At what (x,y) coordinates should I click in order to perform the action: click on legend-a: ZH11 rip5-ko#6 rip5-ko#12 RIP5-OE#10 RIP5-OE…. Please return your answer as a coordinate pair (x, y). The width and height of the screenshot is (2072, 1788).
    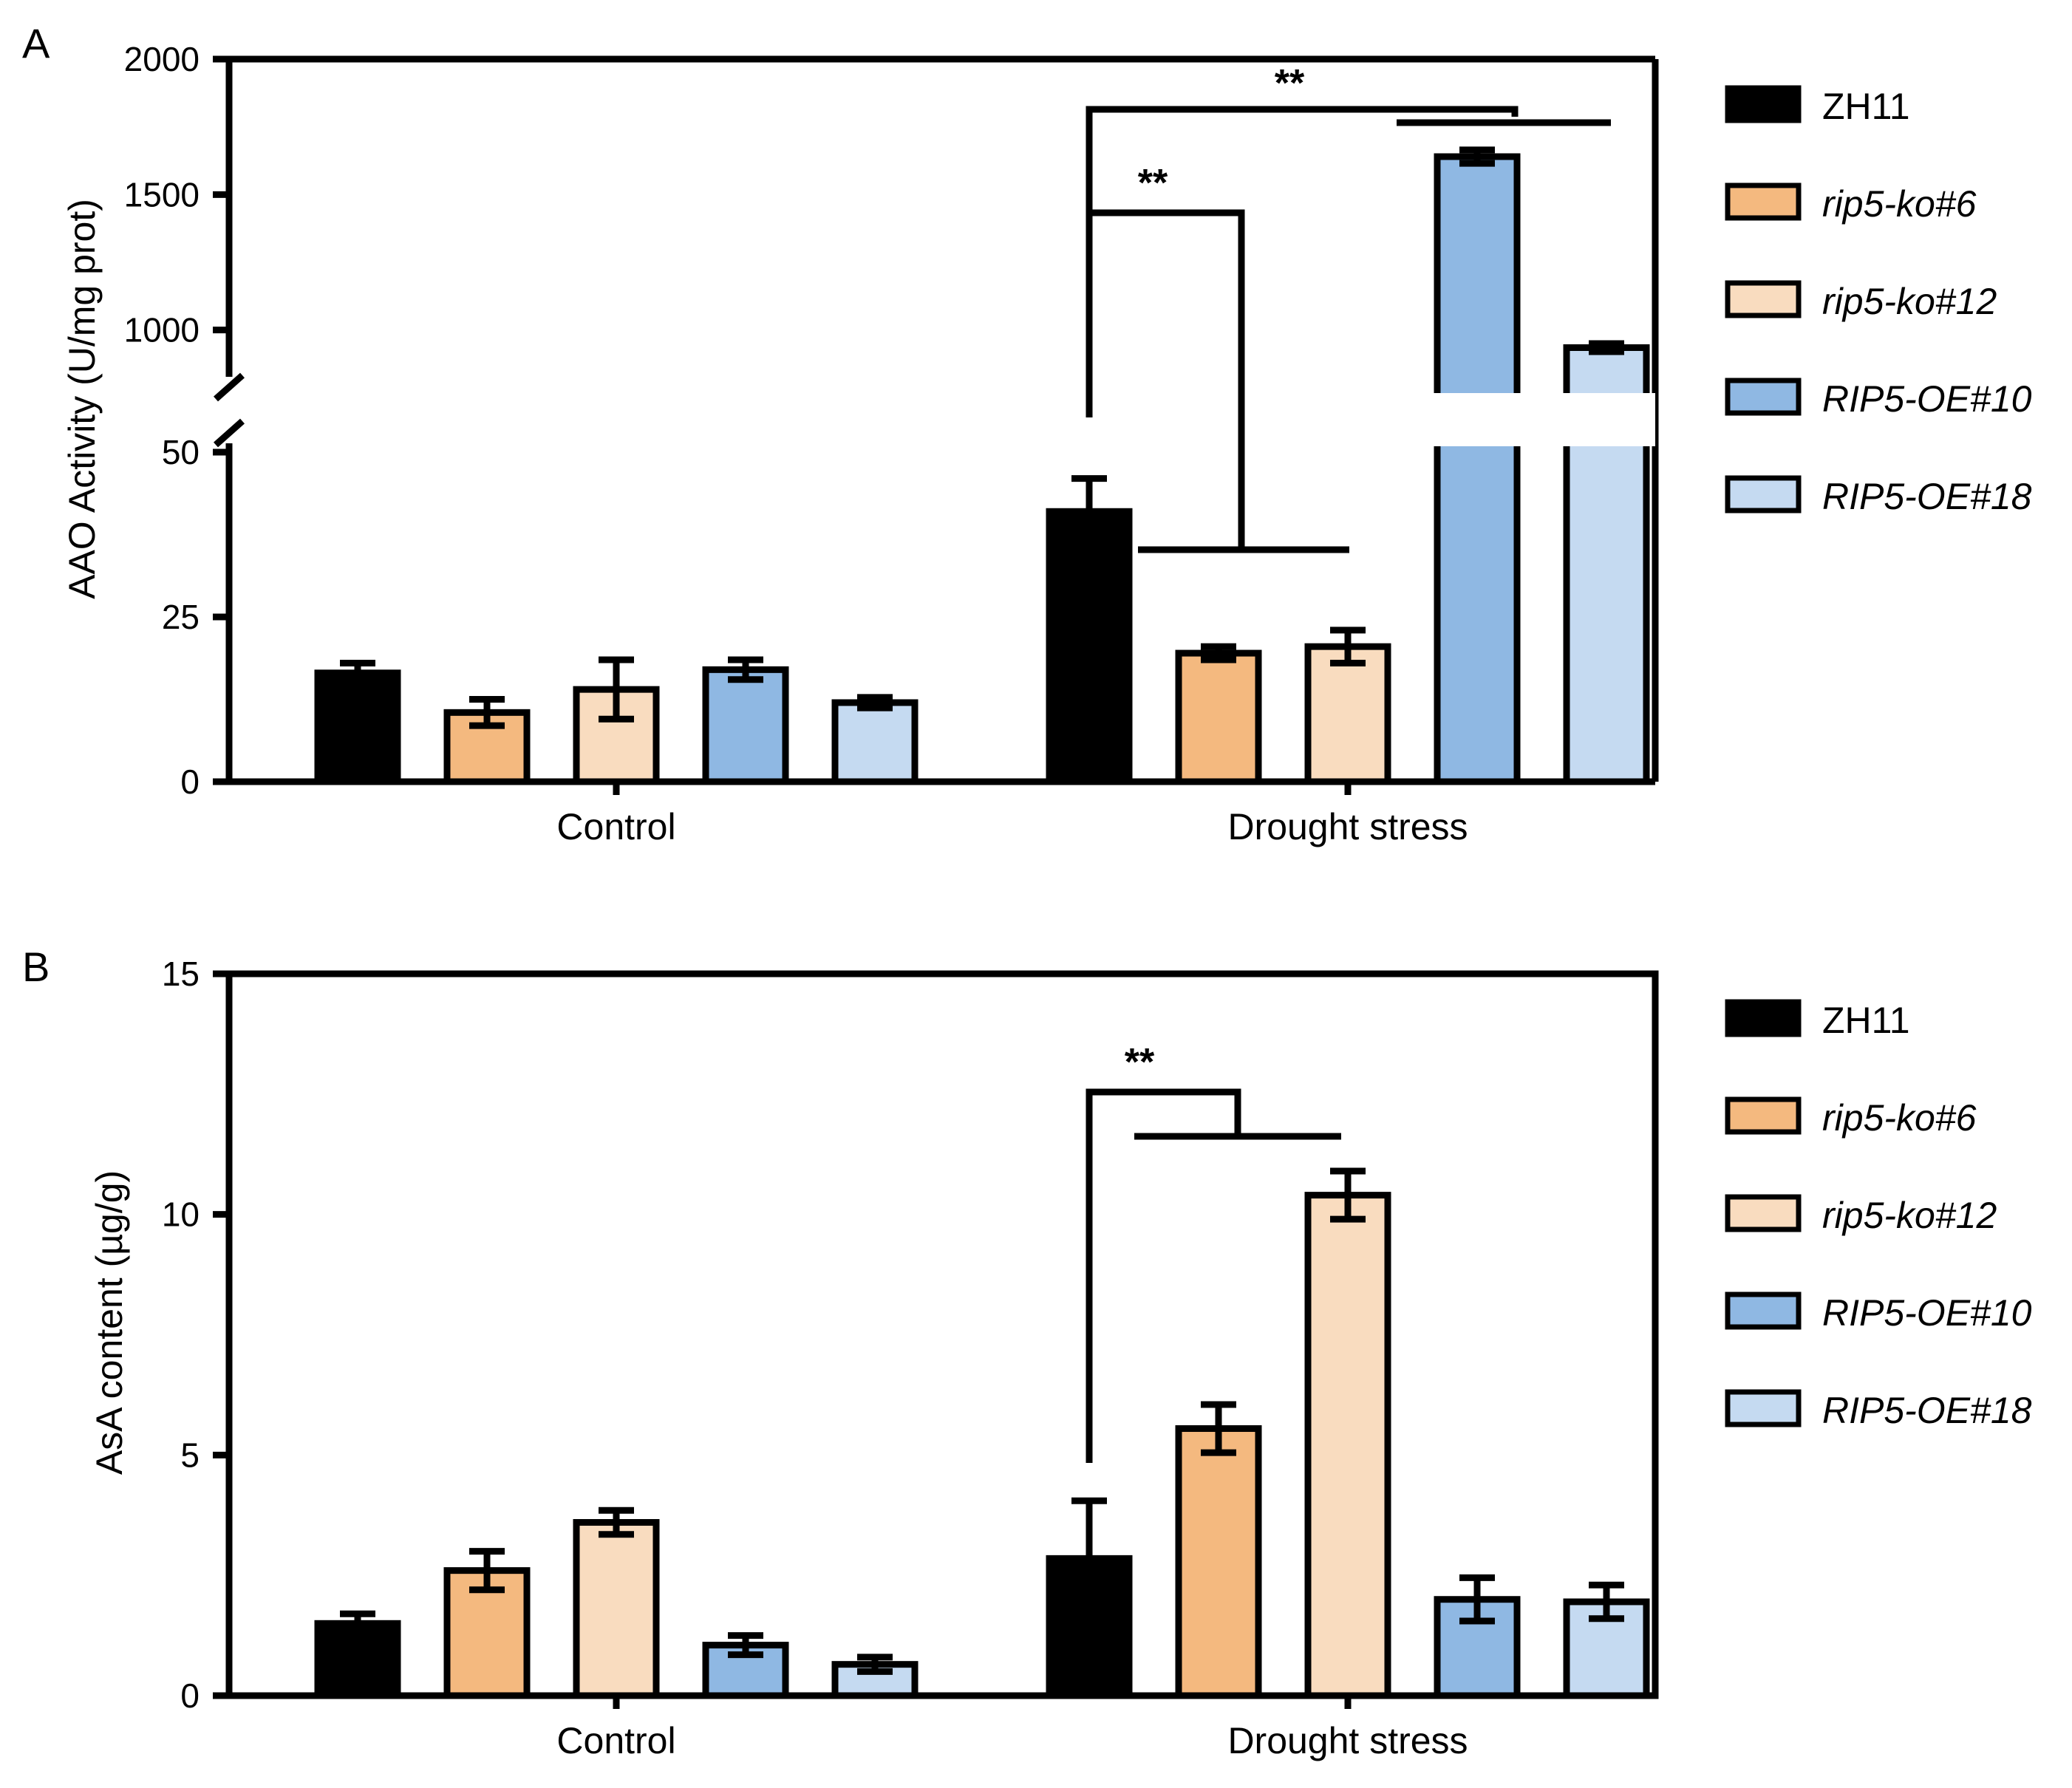
    Looking at the image, I should click on (1878, 301).